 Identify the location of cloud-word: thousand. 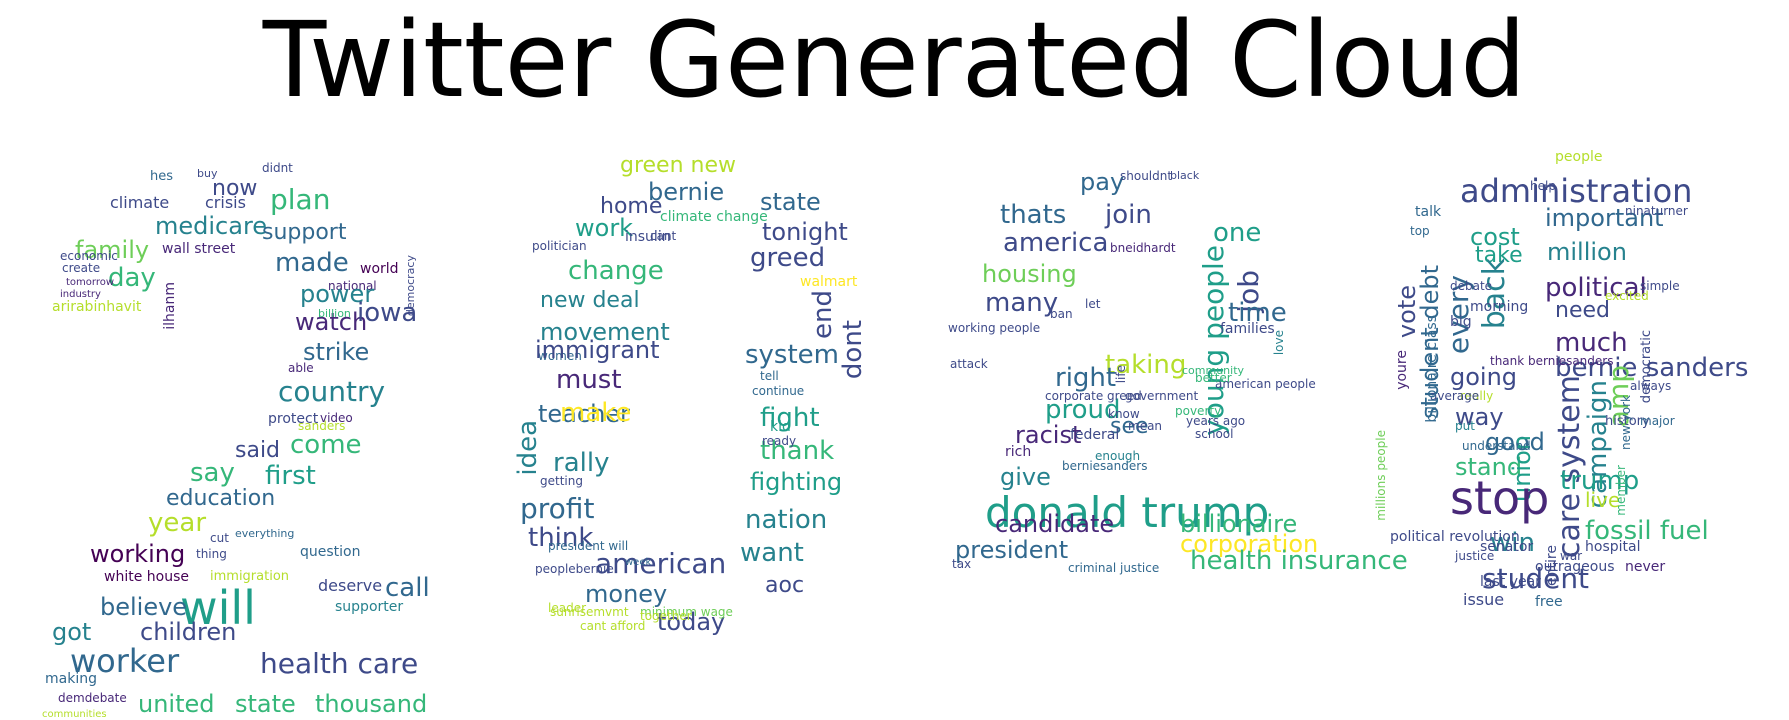
(371, 704).